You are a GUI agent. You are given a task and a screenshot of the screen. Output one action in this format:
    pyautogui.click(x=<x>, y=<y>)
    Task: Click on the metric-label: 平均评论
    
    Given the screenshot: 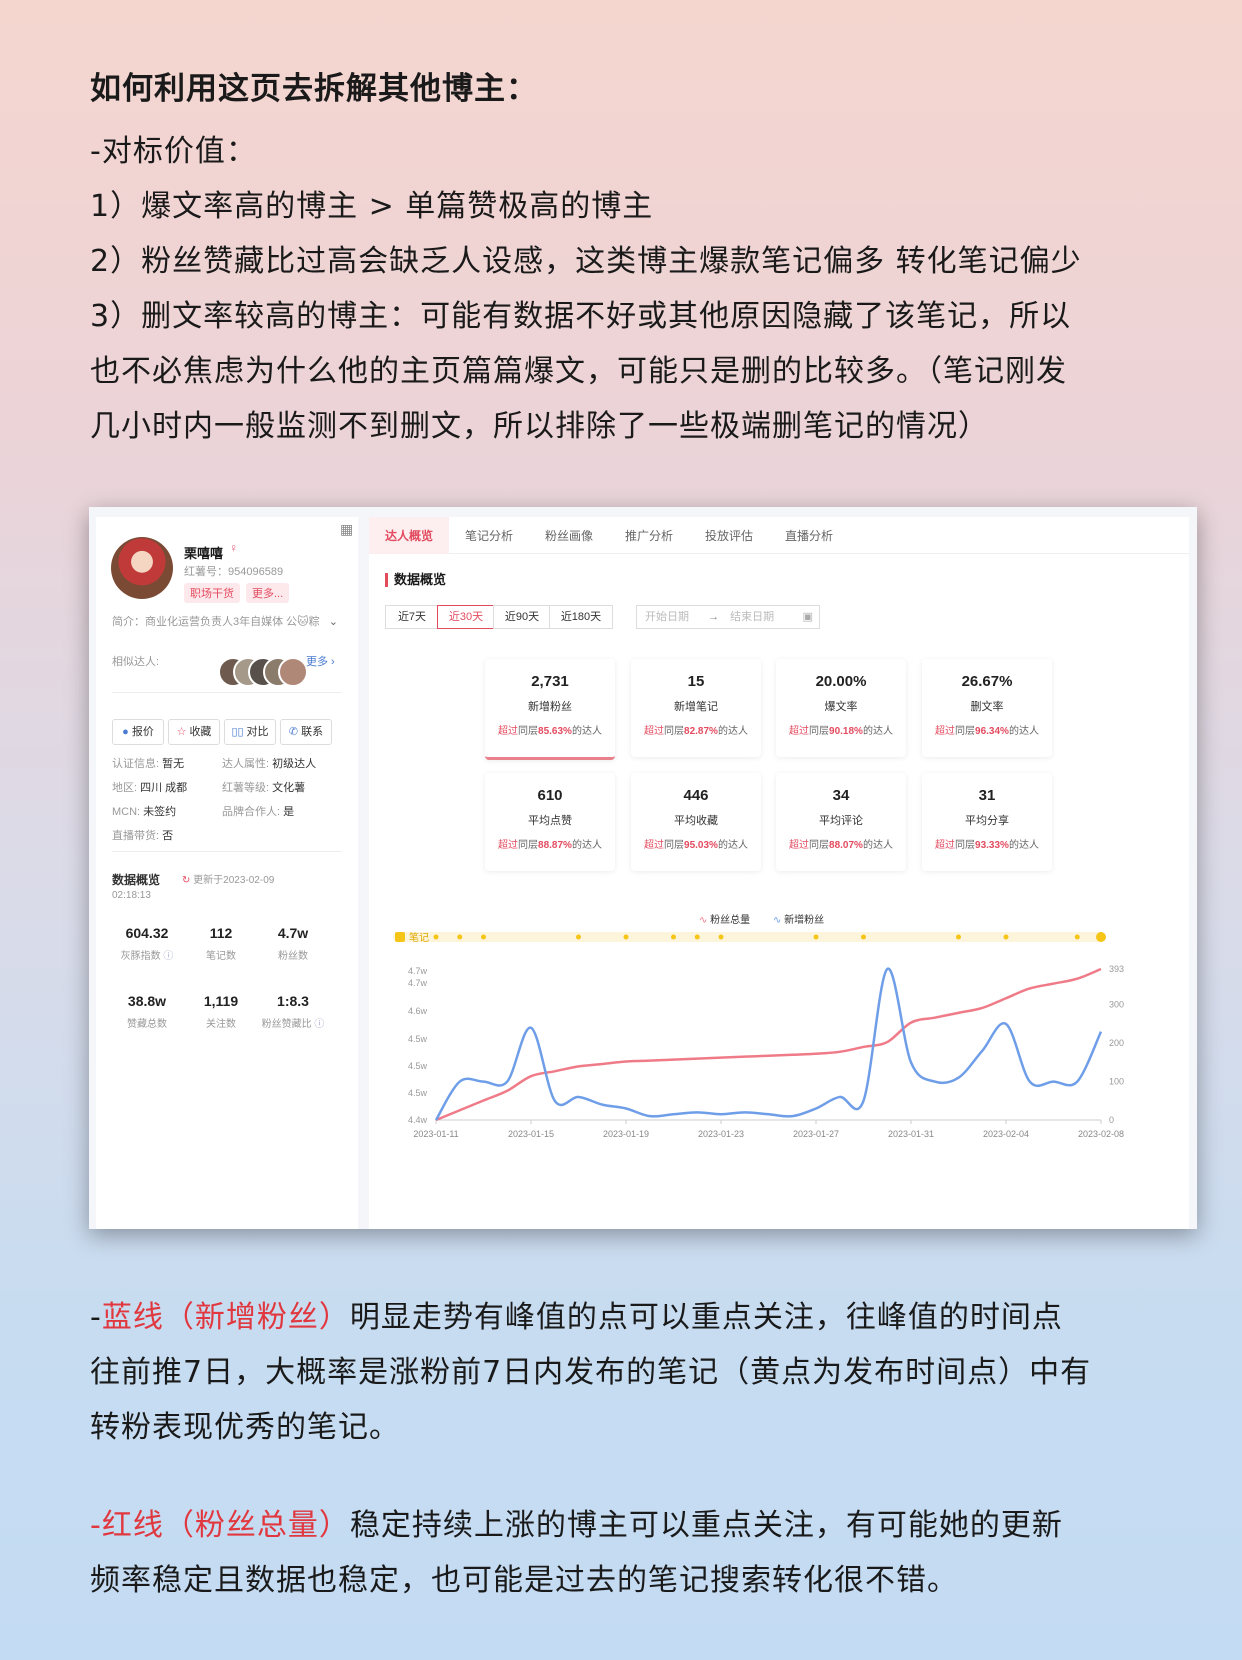 What is the action you would take?
    pyautogui.click(x=841, y=821)
    